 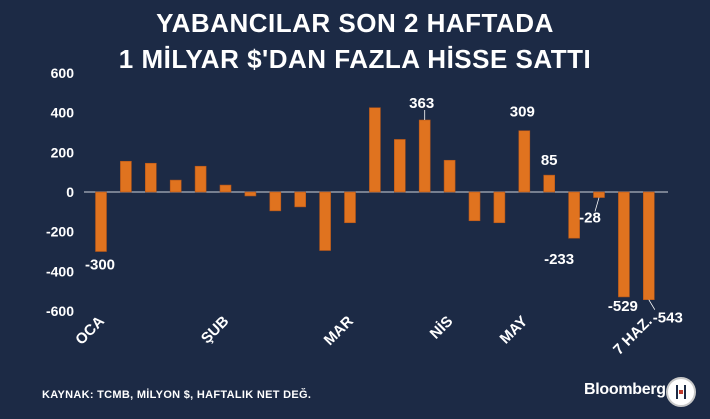 What do you see at coordinates (559, 259) in the screenshot?
I see `data-label: -233` at bounding box center [559, 259].